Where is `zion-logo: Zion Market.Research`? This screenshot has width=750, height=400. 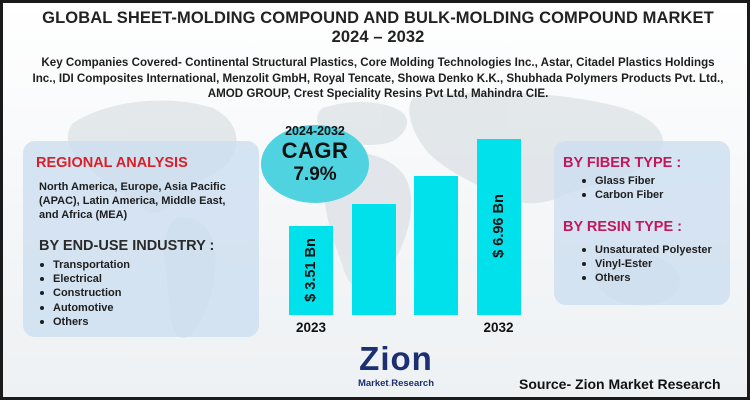
zion-logo: Zion Market.Research is located at coordinates (396, 368).